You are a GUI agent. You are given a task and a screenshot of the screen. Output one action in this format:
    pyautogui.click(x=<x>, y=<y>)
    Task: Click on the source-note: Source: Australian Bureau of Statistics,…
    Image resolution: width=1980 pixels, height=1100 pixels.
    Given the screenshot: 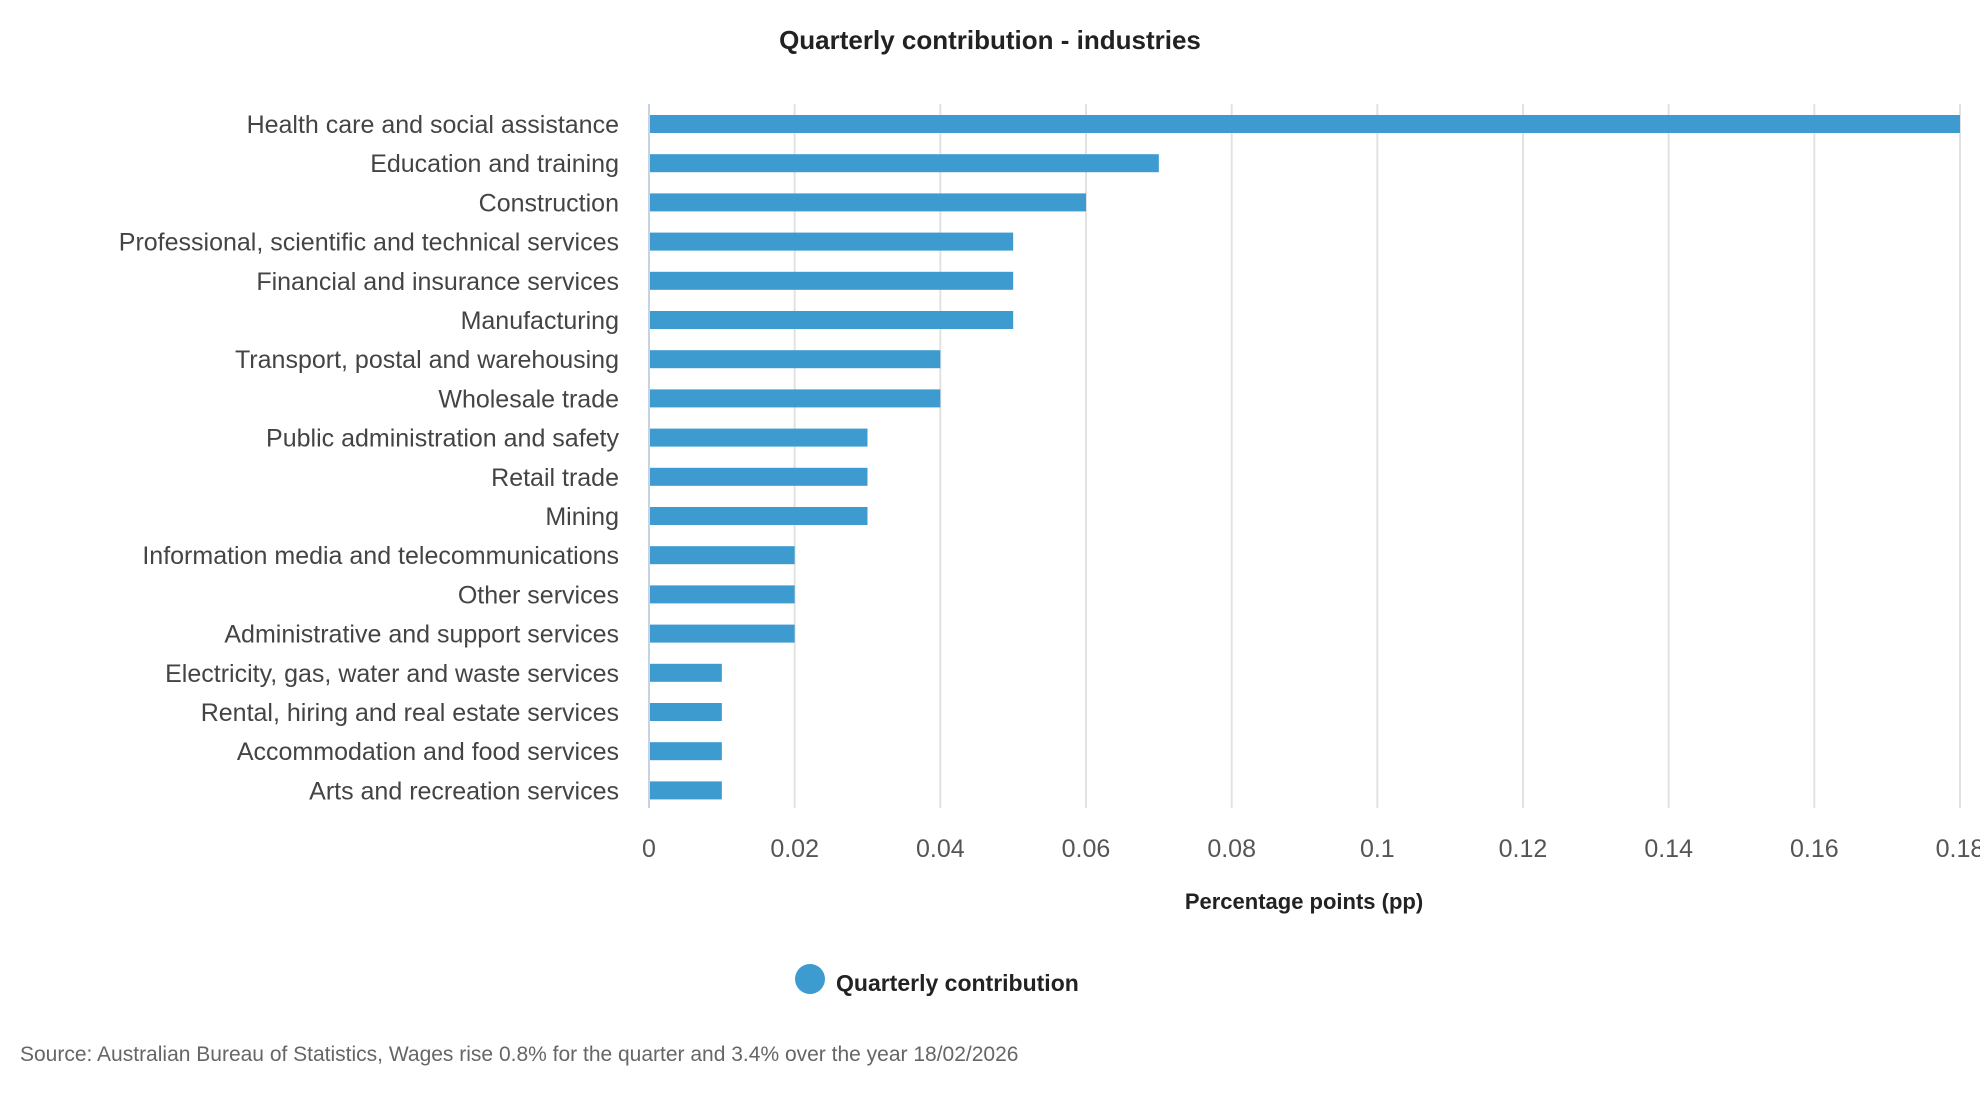 What is the action you would take?
    pyautogui.click(x=519, y=1054)
    